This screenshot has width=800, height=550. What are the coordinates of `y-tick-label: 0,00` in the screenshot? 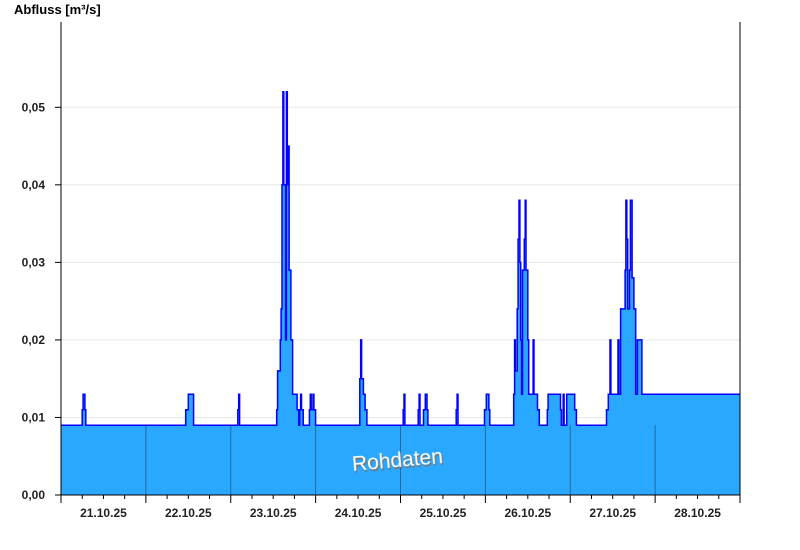 It's located at (34, 495).